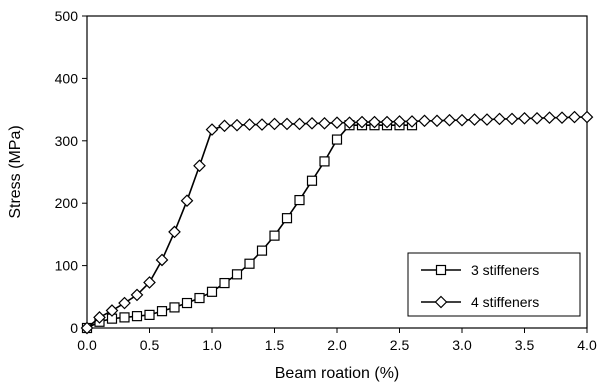 The height and width of the screenshot is (385, 597). Describe the element at coordinates (67, 203) in the screenshot. I see `y-tick-label: 200` at that location.